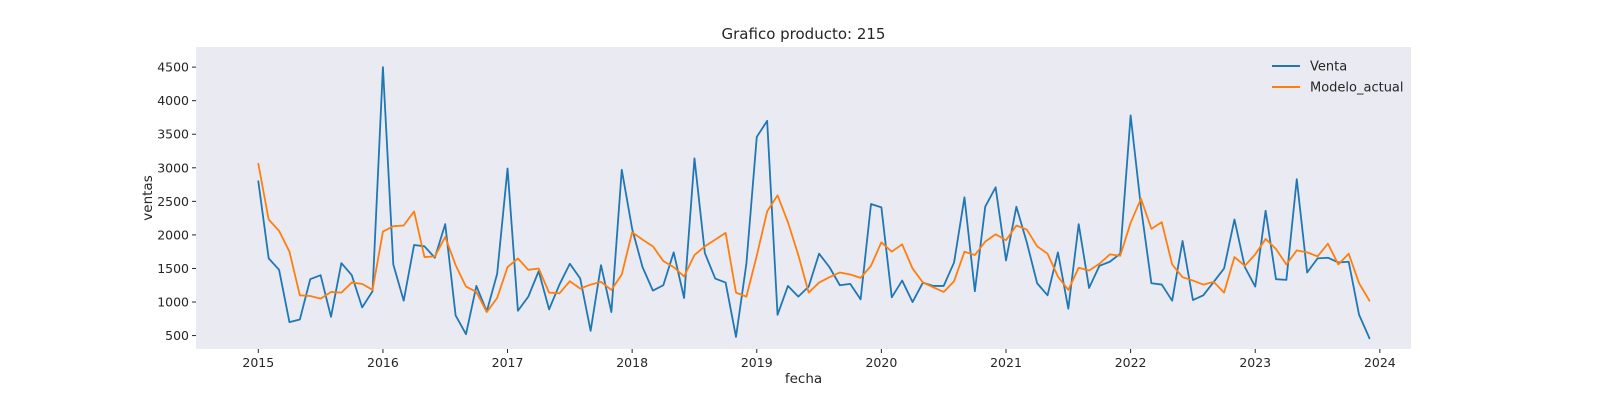 The width and height of the screenshot is (1600, 400). I want to click on y-tick-label: 4500, so click(173, 67).